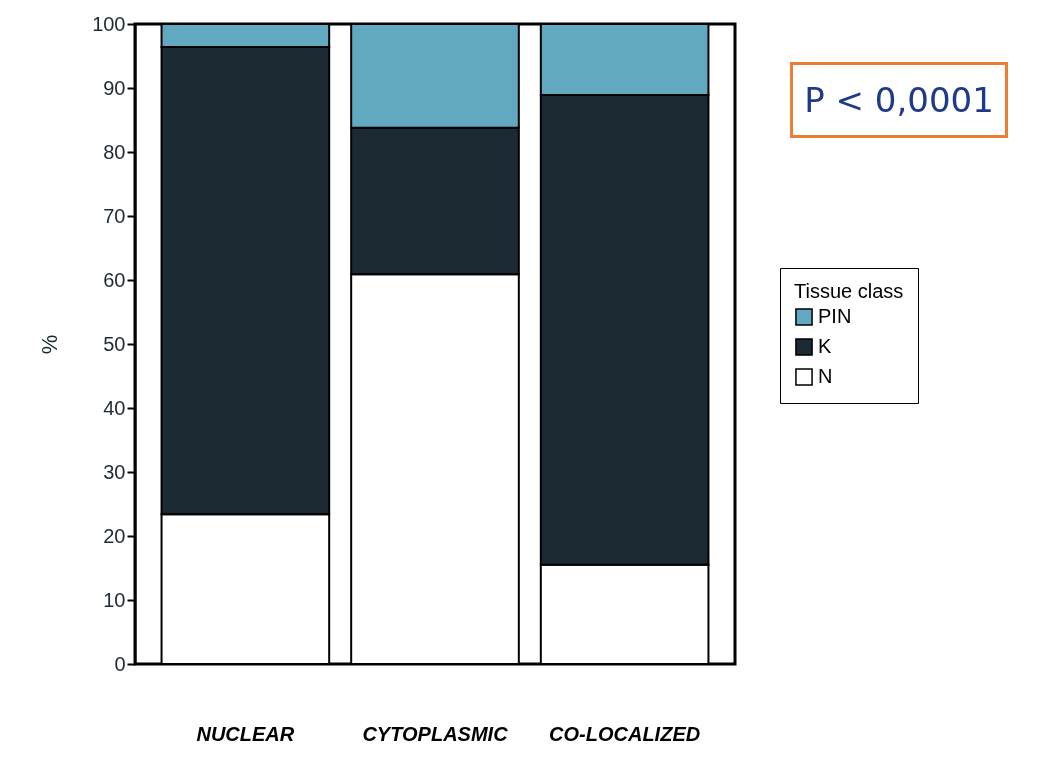  What do you see at coordinates (114, 471) in the screenshot?
I see `y-tick-label: 30` at bounding box center [114, 471].